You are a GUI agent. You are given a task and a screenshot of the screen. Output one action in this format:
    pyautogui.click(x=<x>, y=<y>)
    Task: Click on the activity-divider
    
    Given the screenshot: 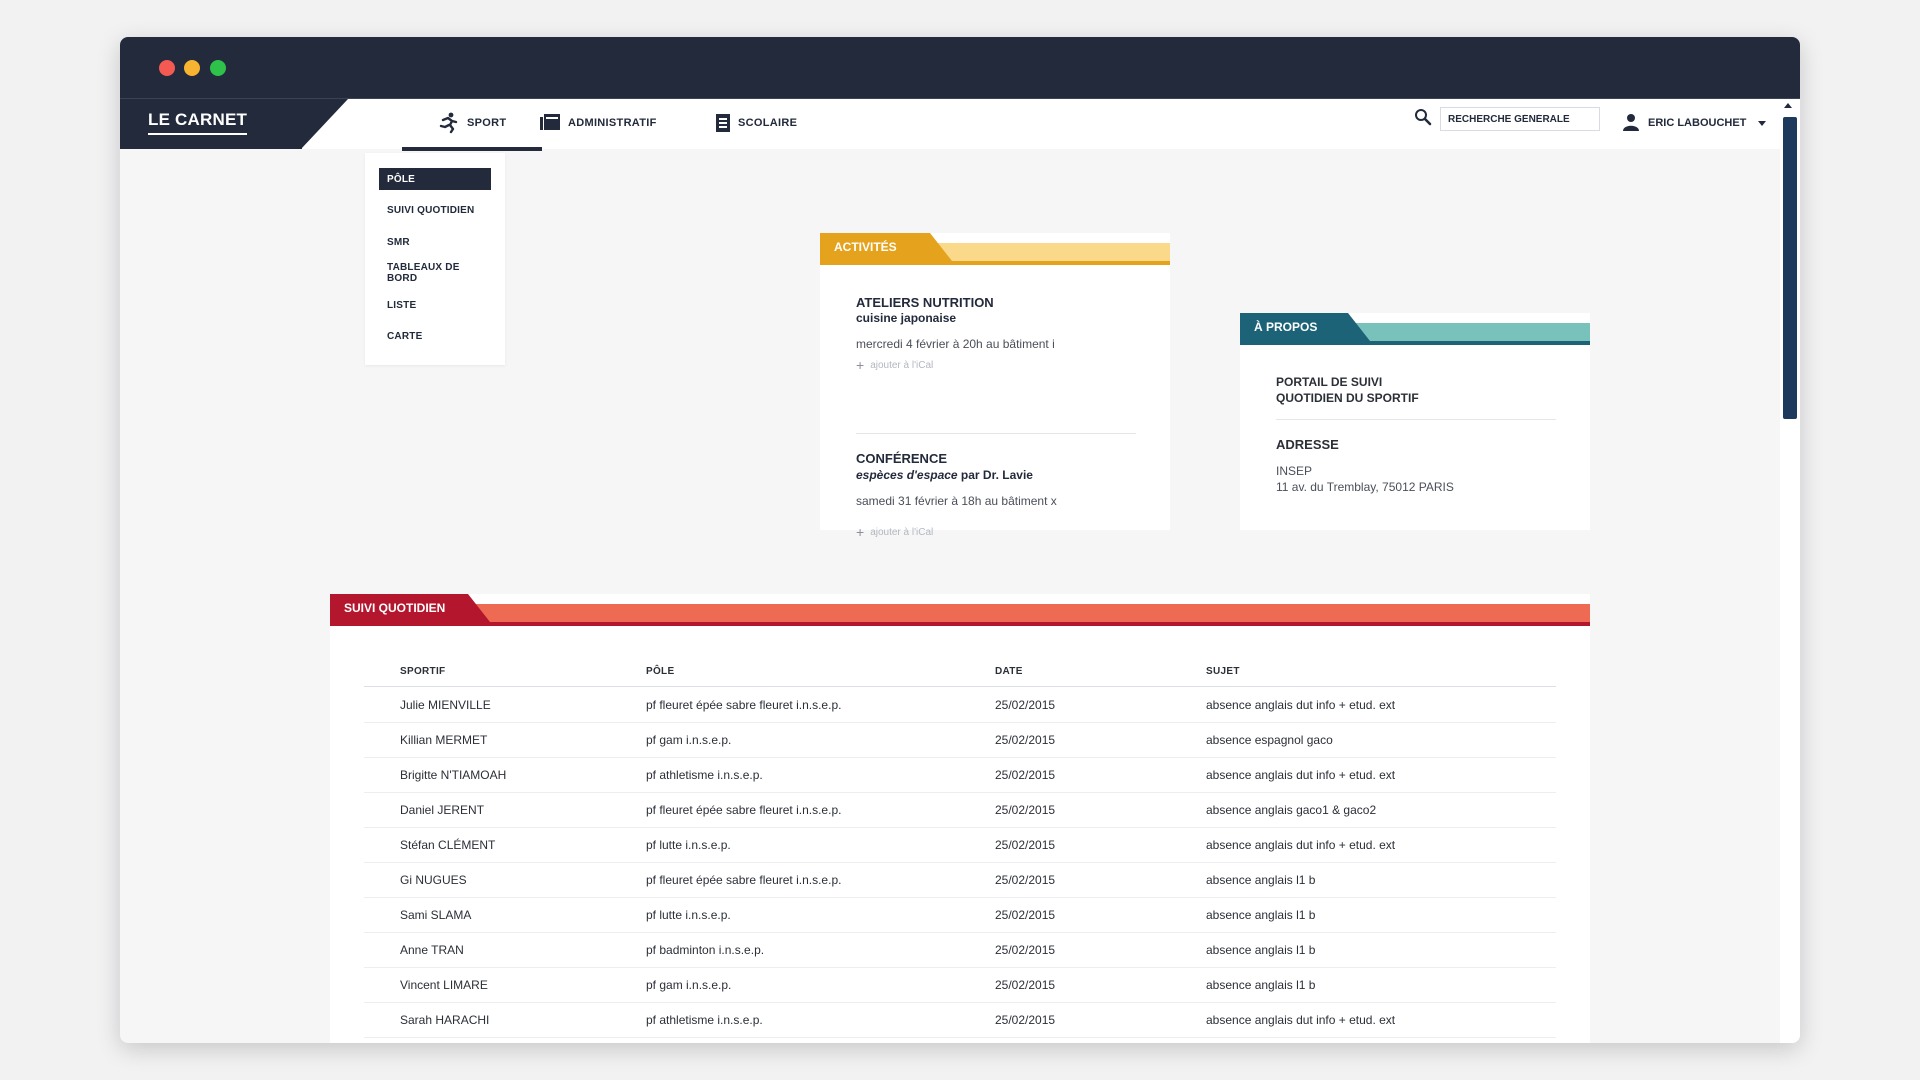 What is the action you would take?
    pyautogui.click(x=996, y=433)
    